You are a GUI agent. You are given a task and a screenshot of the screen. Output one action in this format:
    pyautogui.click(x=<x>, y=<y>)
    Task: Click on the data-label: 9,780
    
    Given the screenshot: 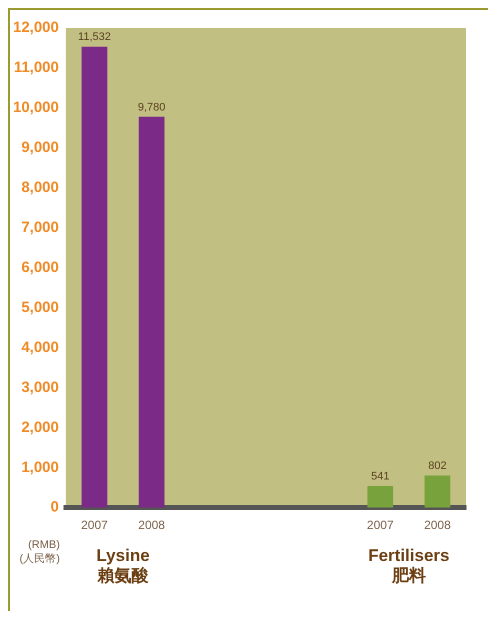 What is the action you would take?
    pyautogui.click(x=152, y=107)
    